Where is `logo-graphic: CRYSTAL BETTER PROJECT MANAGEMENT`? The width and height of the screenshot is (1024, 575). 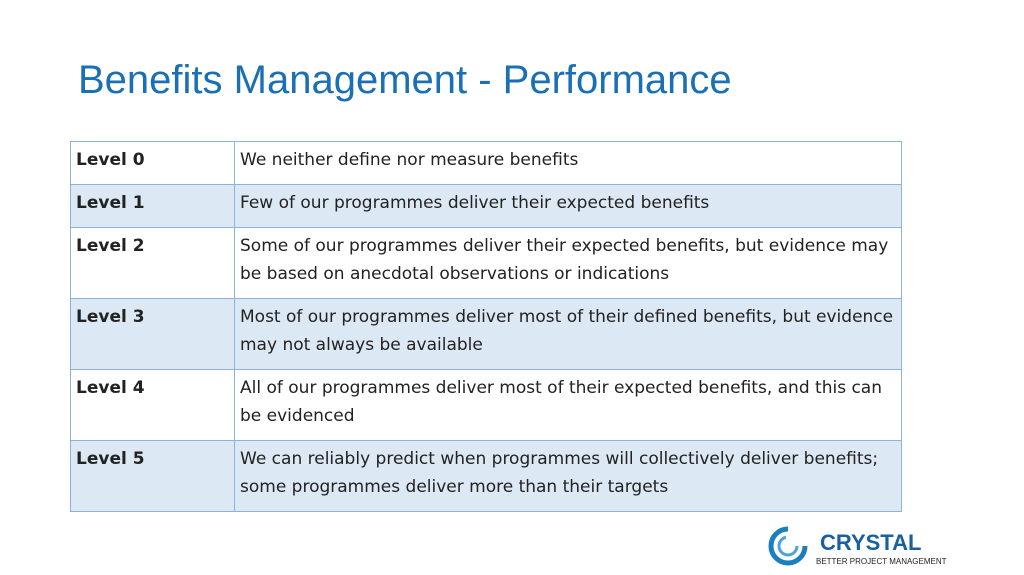
logo-graphic: CRYSTAL BETTER PROJECT MANAGEMENT is located at coordinates (857, 546).